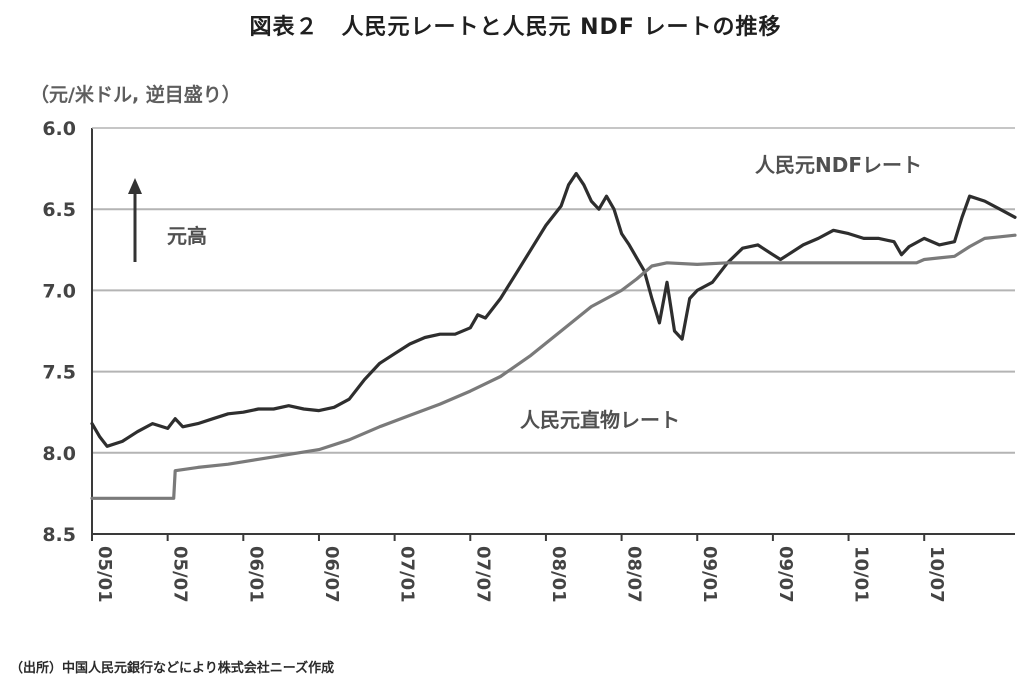 This screenshot has width=1031, height=686. I want to click on x-tick-label: 10/01, so click(861, 574).